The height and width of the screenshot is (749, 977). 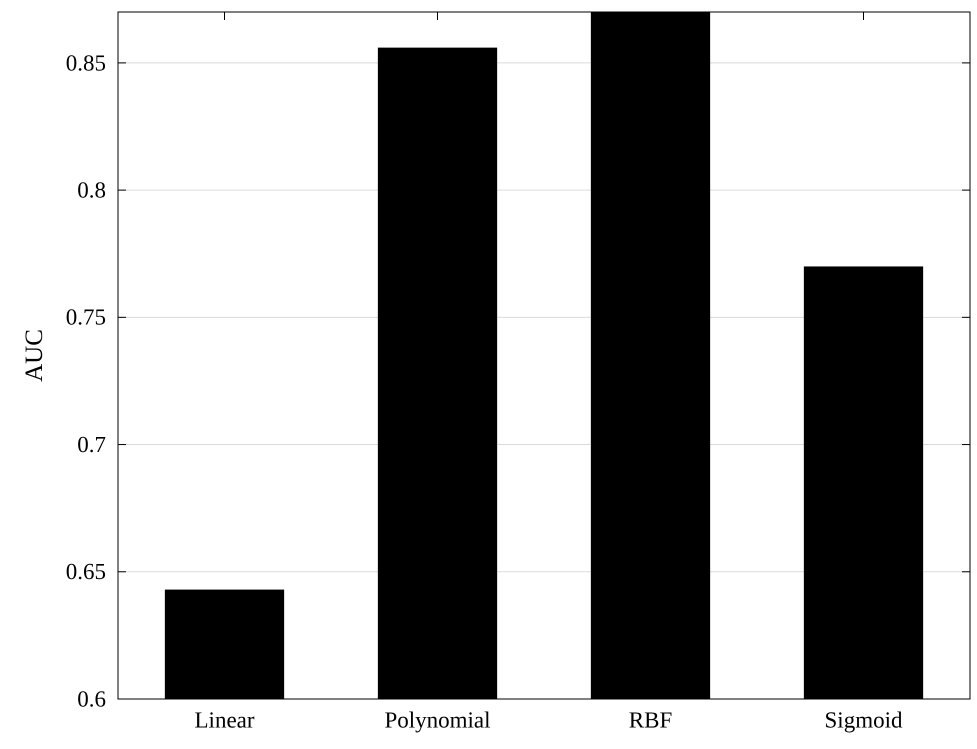 What do you see at coordinates (86, 571) in the screenshot?
I see `y-tick-label: 0.65` at bounding box center [86, 571].